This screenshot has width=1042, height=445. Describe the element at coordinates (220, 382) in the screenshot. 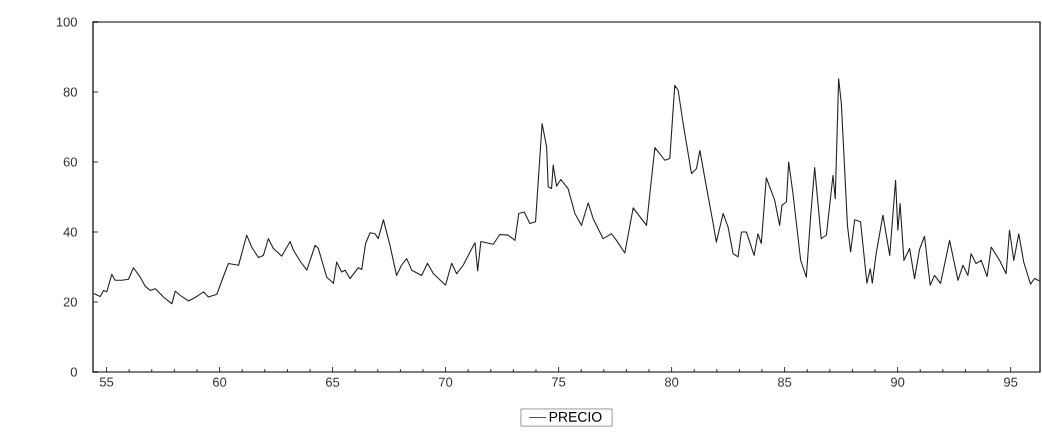

I see `x-tick-label: 60` at that location.